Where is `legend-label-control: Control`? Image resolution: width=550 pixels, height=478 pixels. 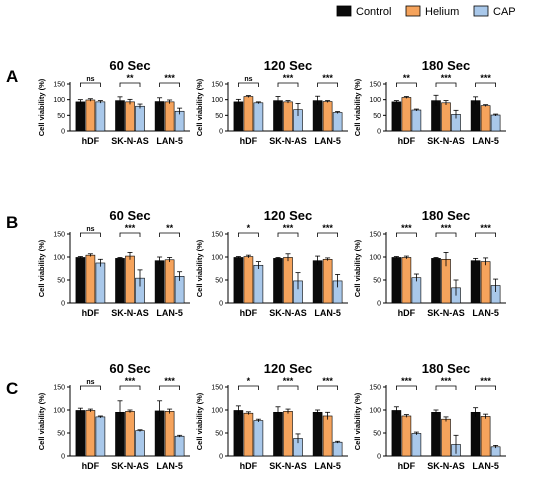
legend-label-control: Control is located at coordinates (373, 12).